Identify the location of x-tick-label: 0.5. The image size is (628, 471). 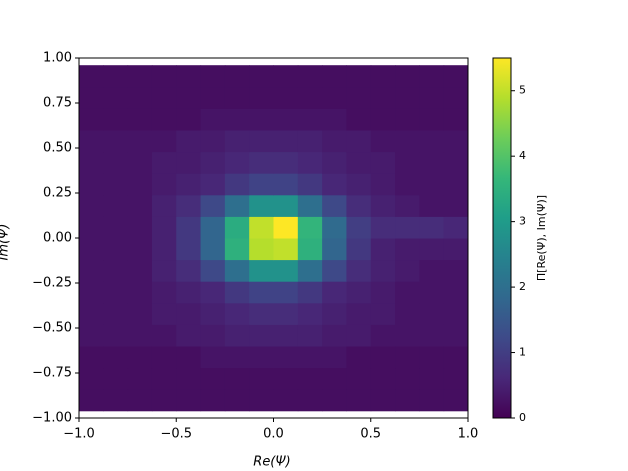
(370, 434).